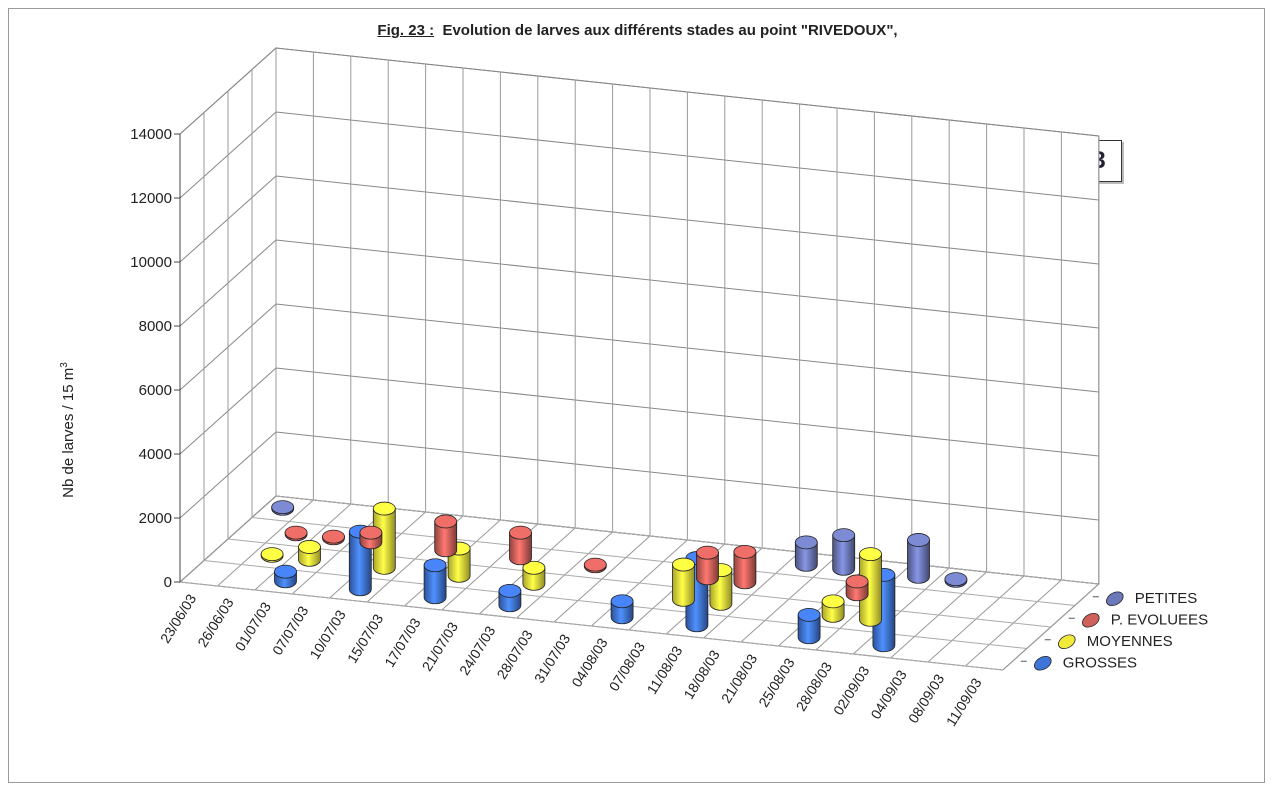 This screenshot has width=1275, height=791. What do you see at coordinates (926, 698) in the screenshot?
I see `x-tick-label: 08/09/03` at bounding box center [926, 698].